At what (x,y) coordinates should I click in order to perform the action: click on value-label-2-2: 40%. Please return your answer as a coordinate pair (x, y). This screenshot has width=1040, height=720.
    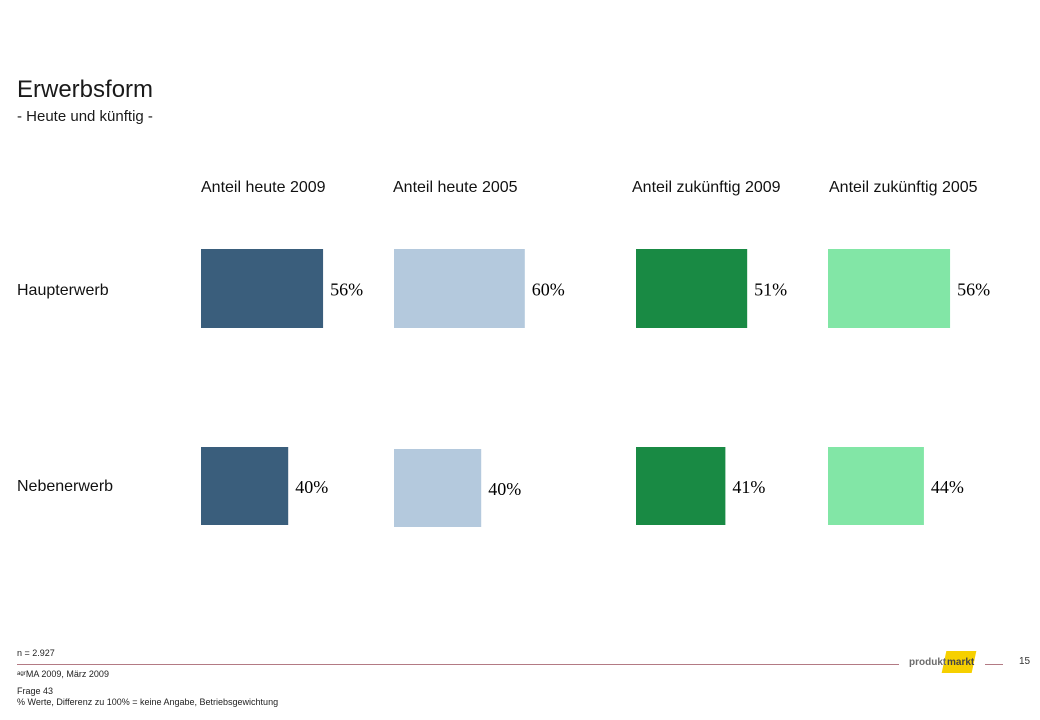
    Looking at the image, I should click on (504, 489).